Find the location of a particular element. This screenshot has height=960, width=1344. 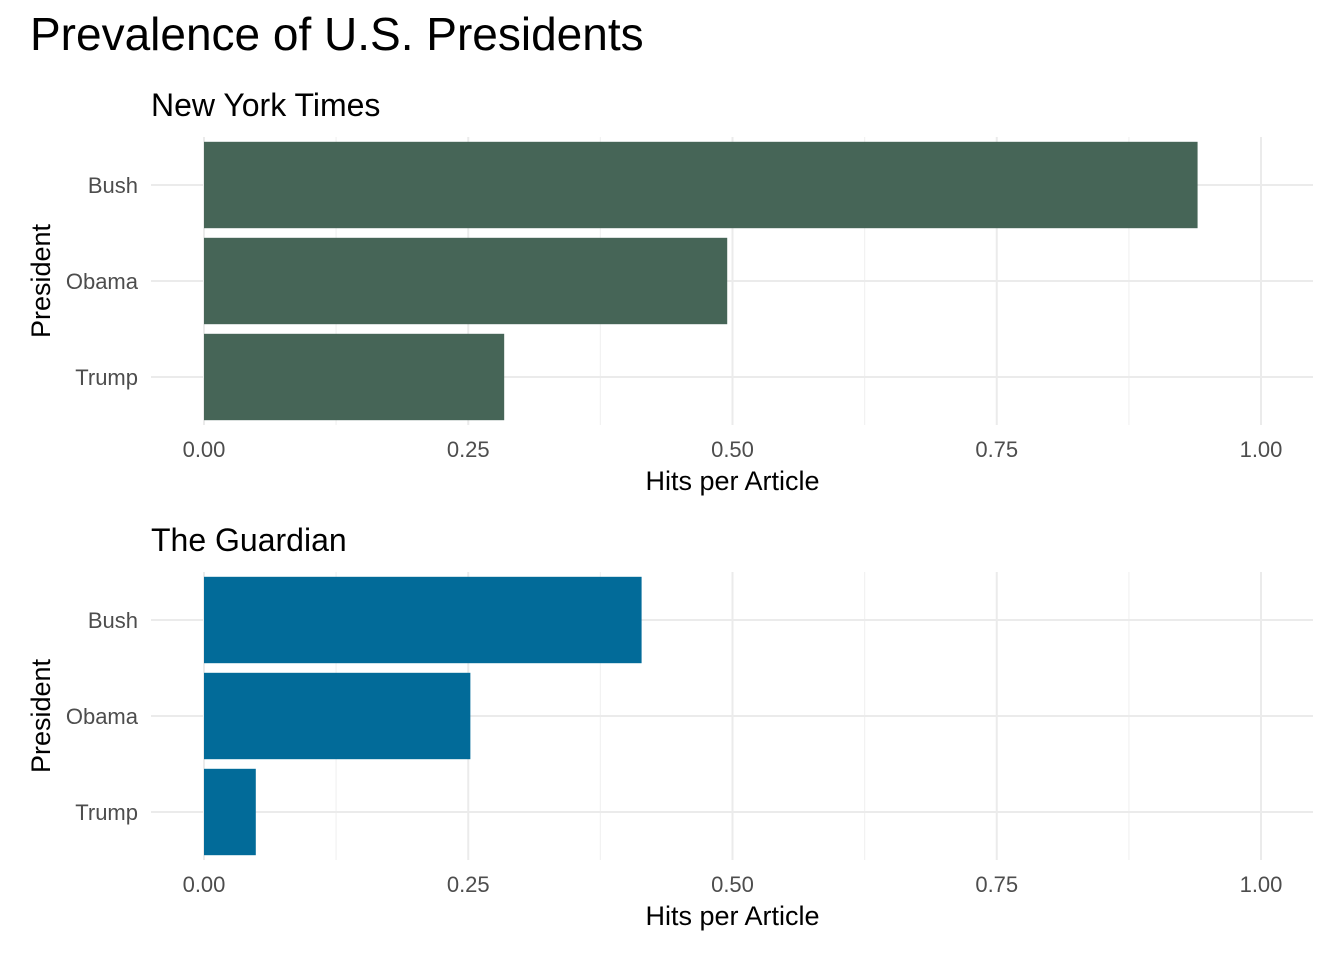

figure-title: Prevalence of U.S. Presidents is located at coordinates (337, 34).